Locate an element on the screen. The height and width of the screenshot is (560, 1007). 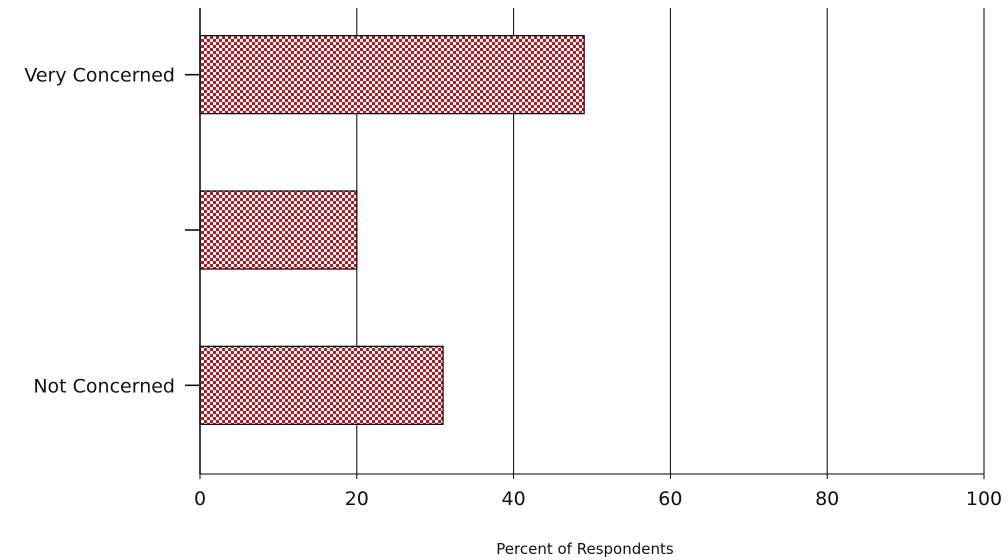
x-tick-label: 100 is located at coordinates (984, 499).